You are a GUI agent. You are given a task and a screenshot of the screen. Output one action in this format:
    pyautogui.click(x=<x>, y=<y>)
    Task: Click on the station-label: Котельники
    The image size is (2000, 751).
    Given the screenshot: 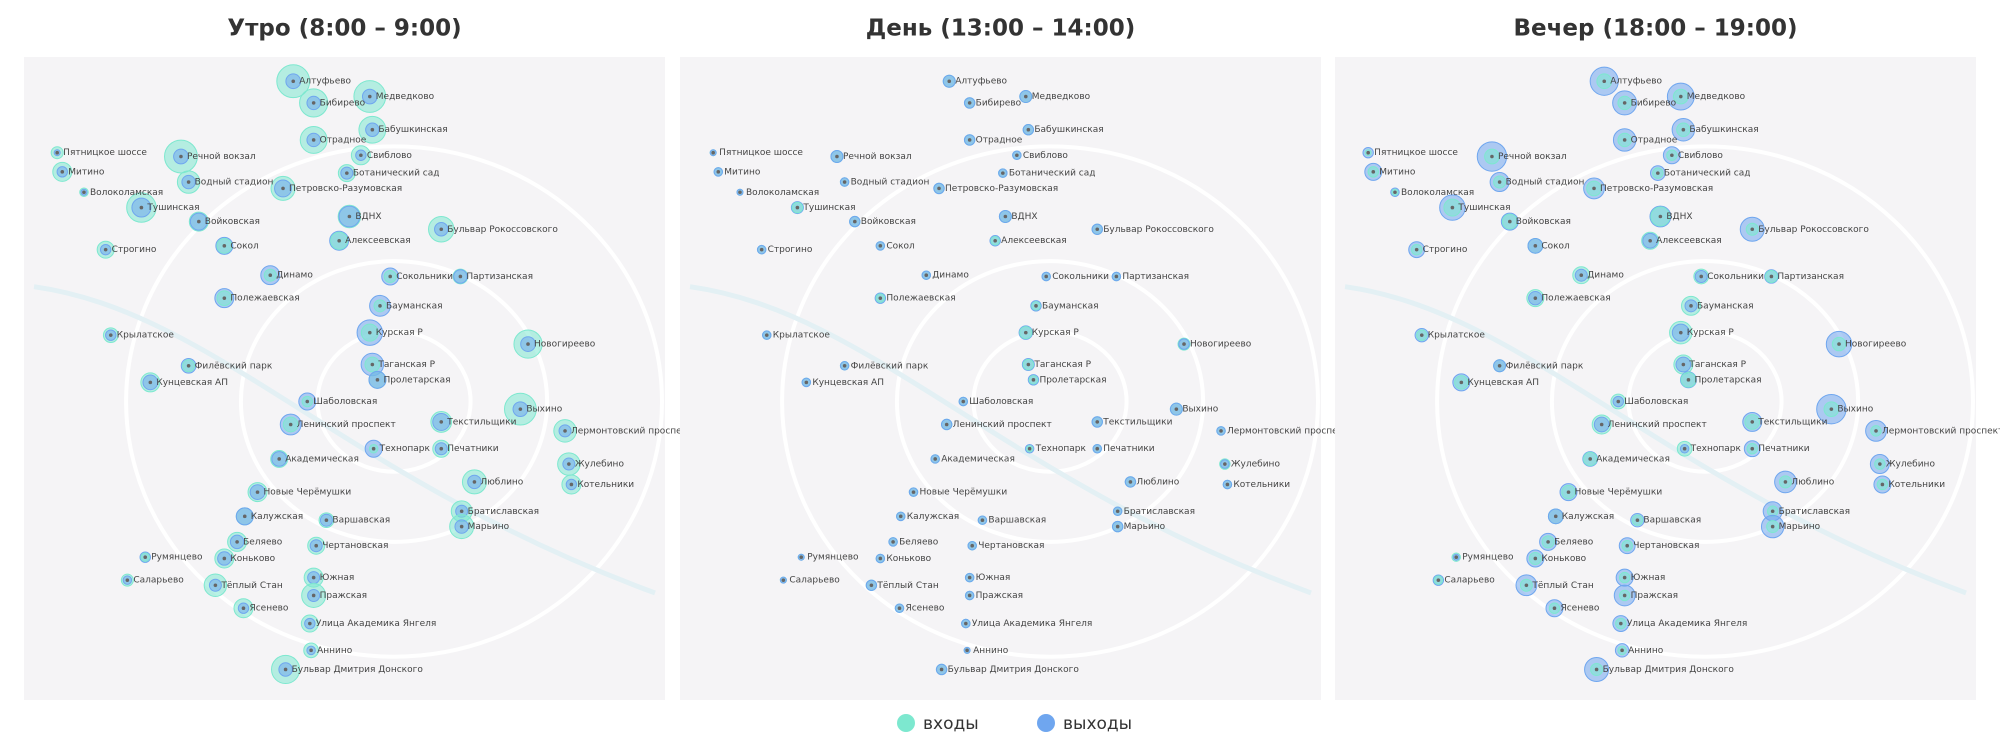 What is the action you would take?
    pyautogui.click(x=1261, y=485)
    